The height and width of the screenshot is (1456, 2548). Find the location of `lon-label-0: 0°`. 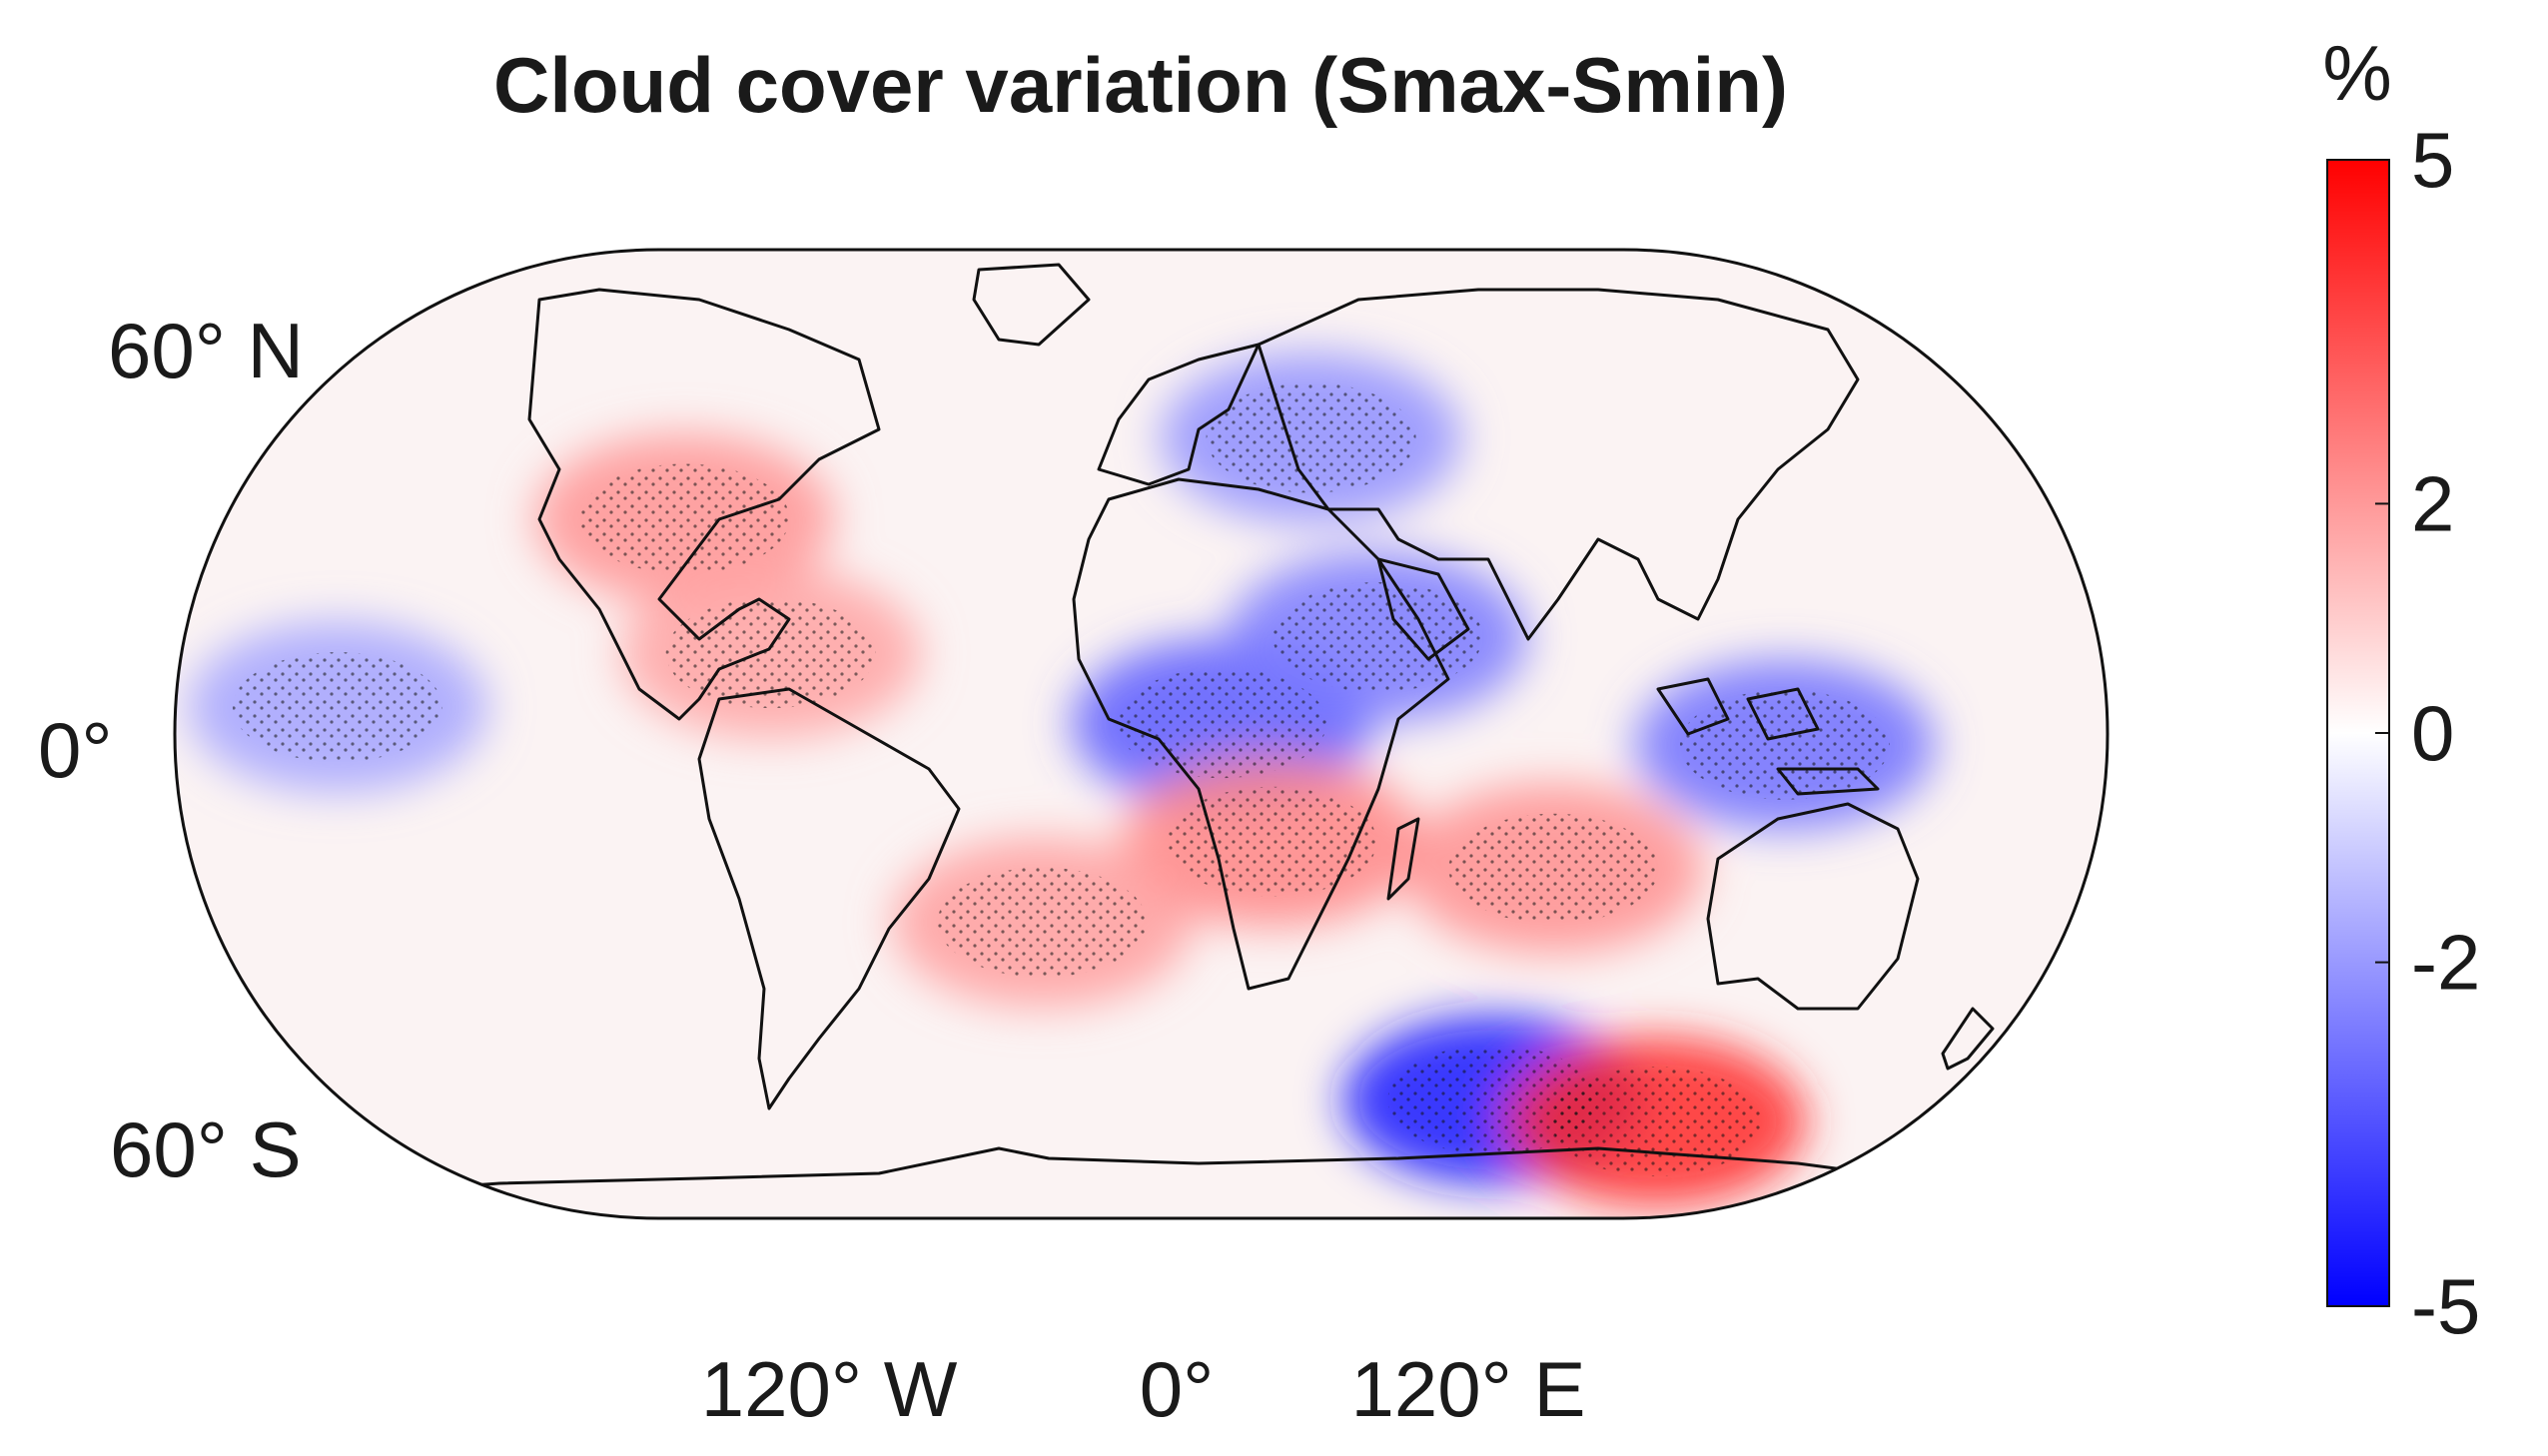

lon-label-0: 0° is located at coordinates (1178, 1389).